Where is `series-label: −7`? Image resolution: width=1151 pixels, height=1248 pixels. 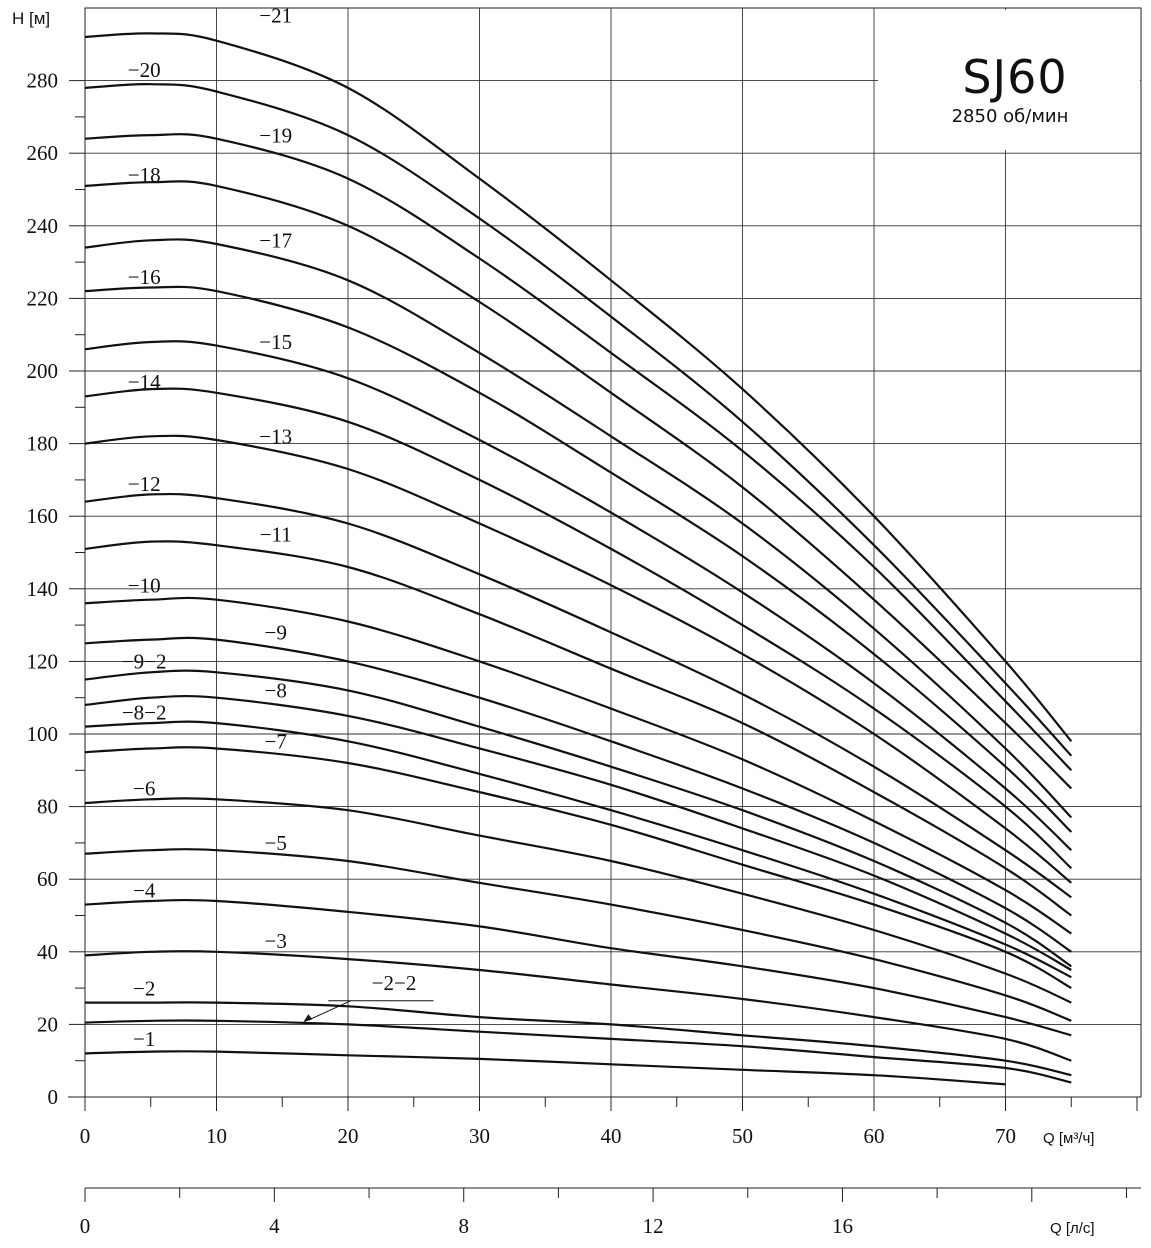
series-label: −7 is located at coordinates (276, 742).